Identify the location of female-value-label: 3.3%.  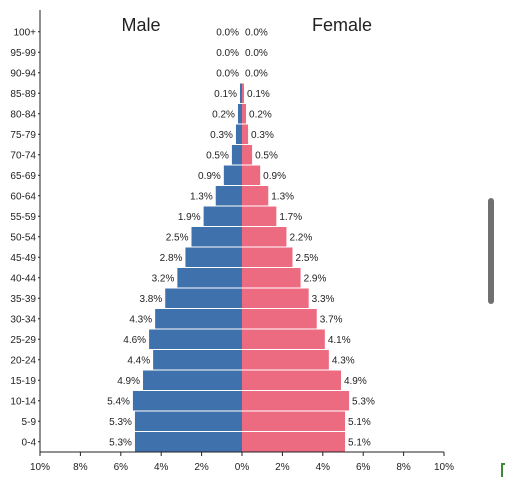
(323, 299).